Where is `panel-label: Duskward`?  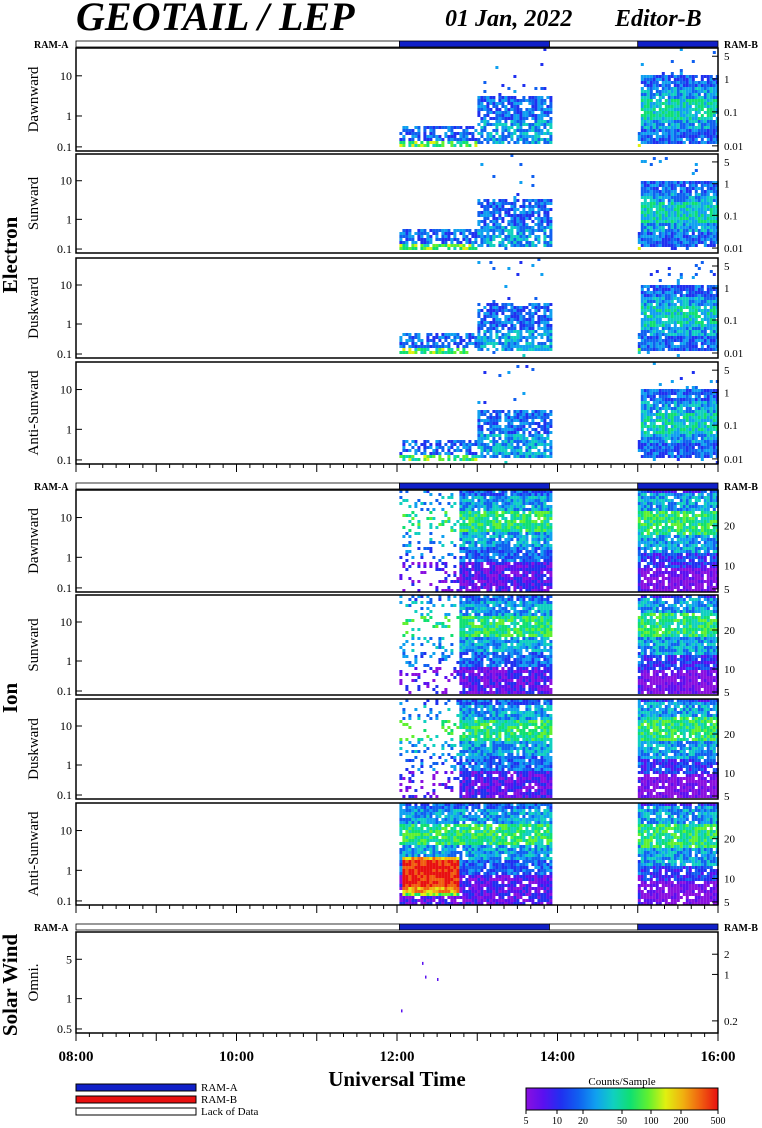 panel-label: Duskward is located at coordinates (34, 308).